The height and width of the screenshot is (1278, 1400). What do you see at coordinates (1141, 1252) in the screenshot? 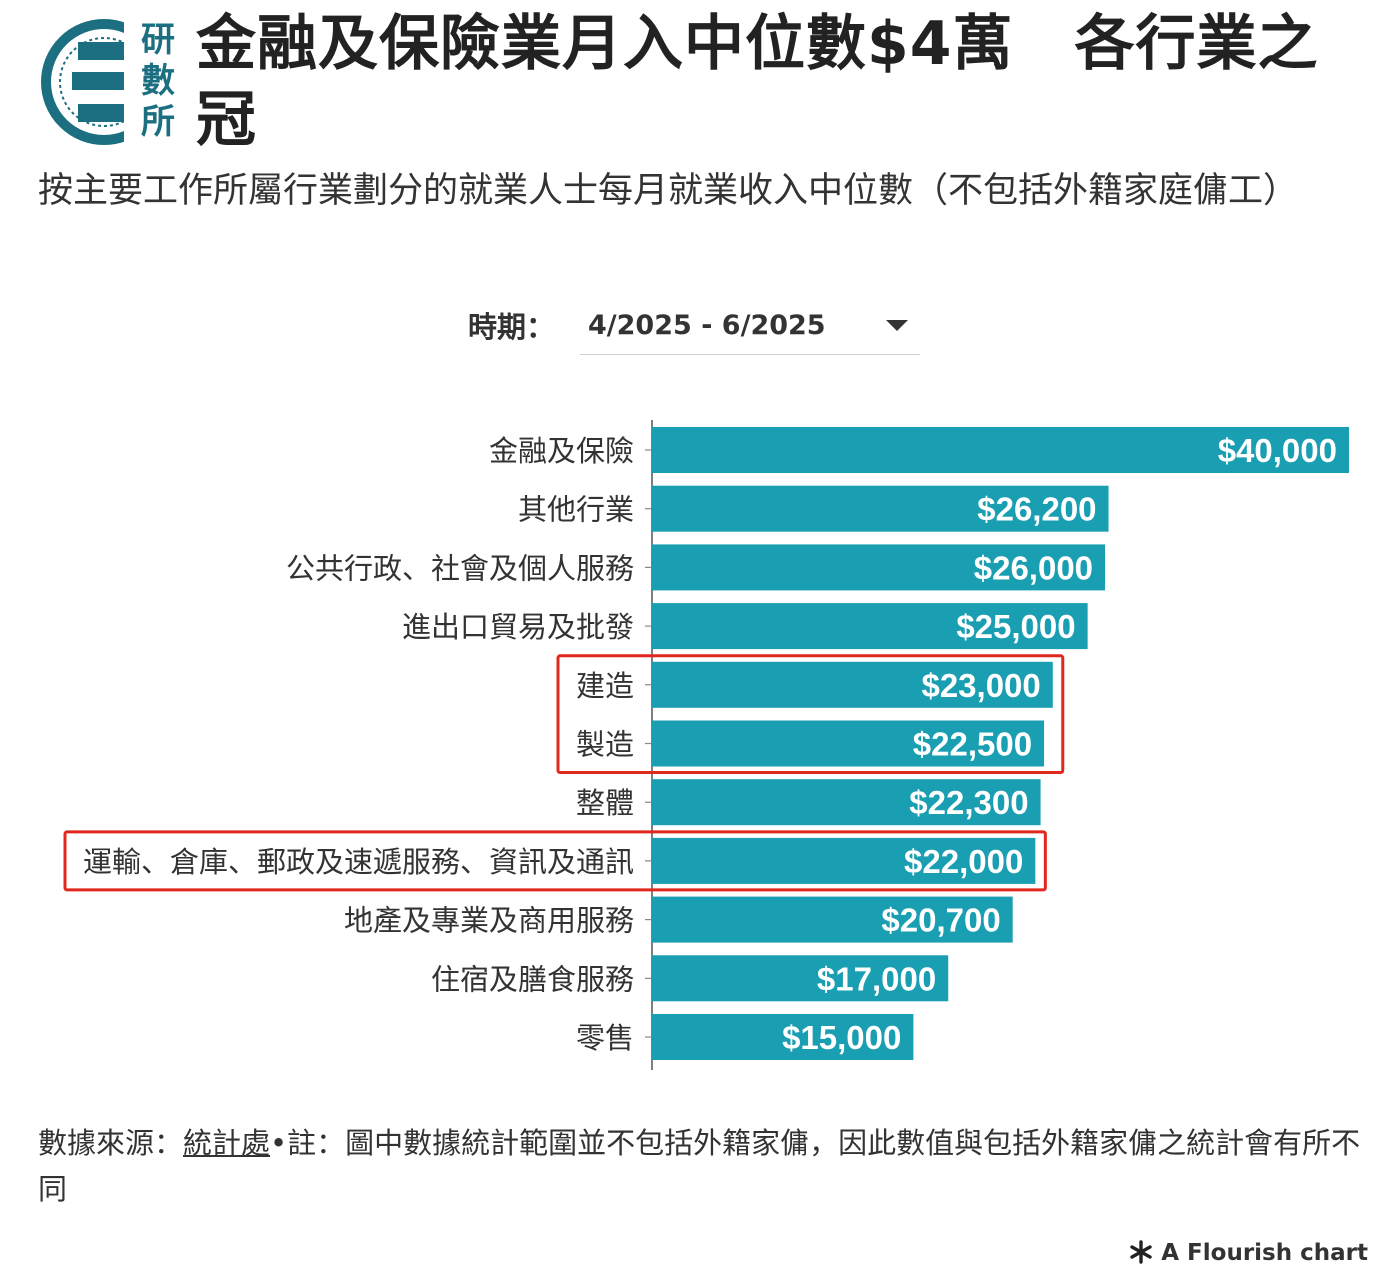
I see `asterisk-icon` at bounding box center [1141, 1252].